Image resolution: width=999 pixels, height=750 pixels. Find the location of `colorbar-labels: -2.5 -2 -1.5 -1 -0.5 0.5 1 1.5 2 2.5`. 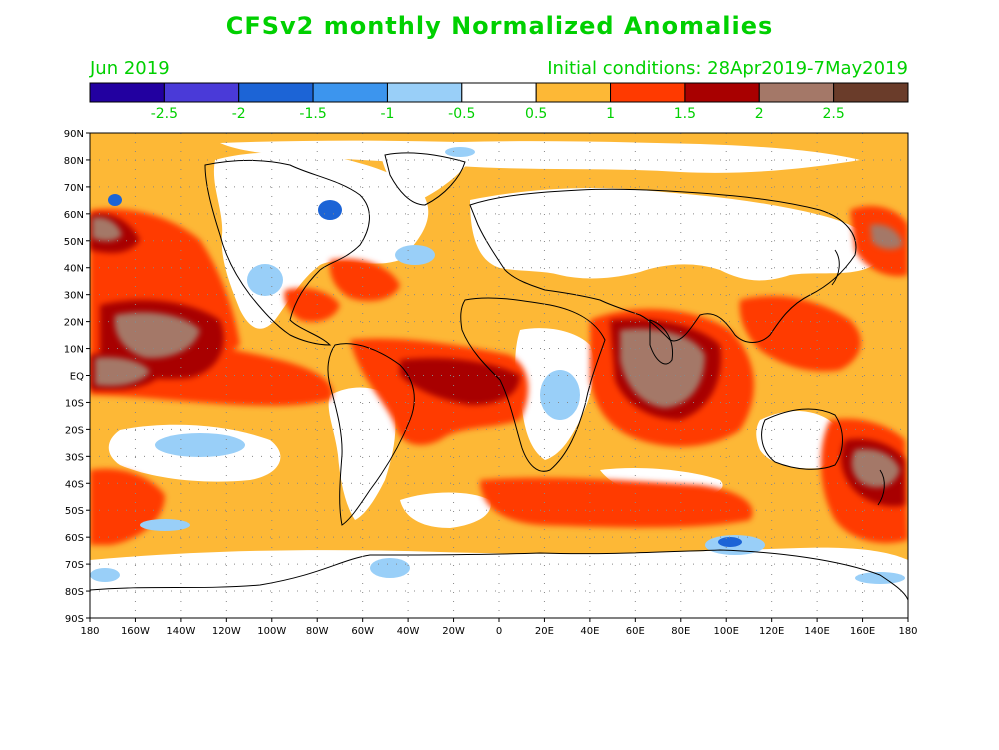

colorbar-labels: -2.5 -2 -1.5 -1 -0.5 0.5 1 1.5 2 2.5 is located at coordinates (498, 114).